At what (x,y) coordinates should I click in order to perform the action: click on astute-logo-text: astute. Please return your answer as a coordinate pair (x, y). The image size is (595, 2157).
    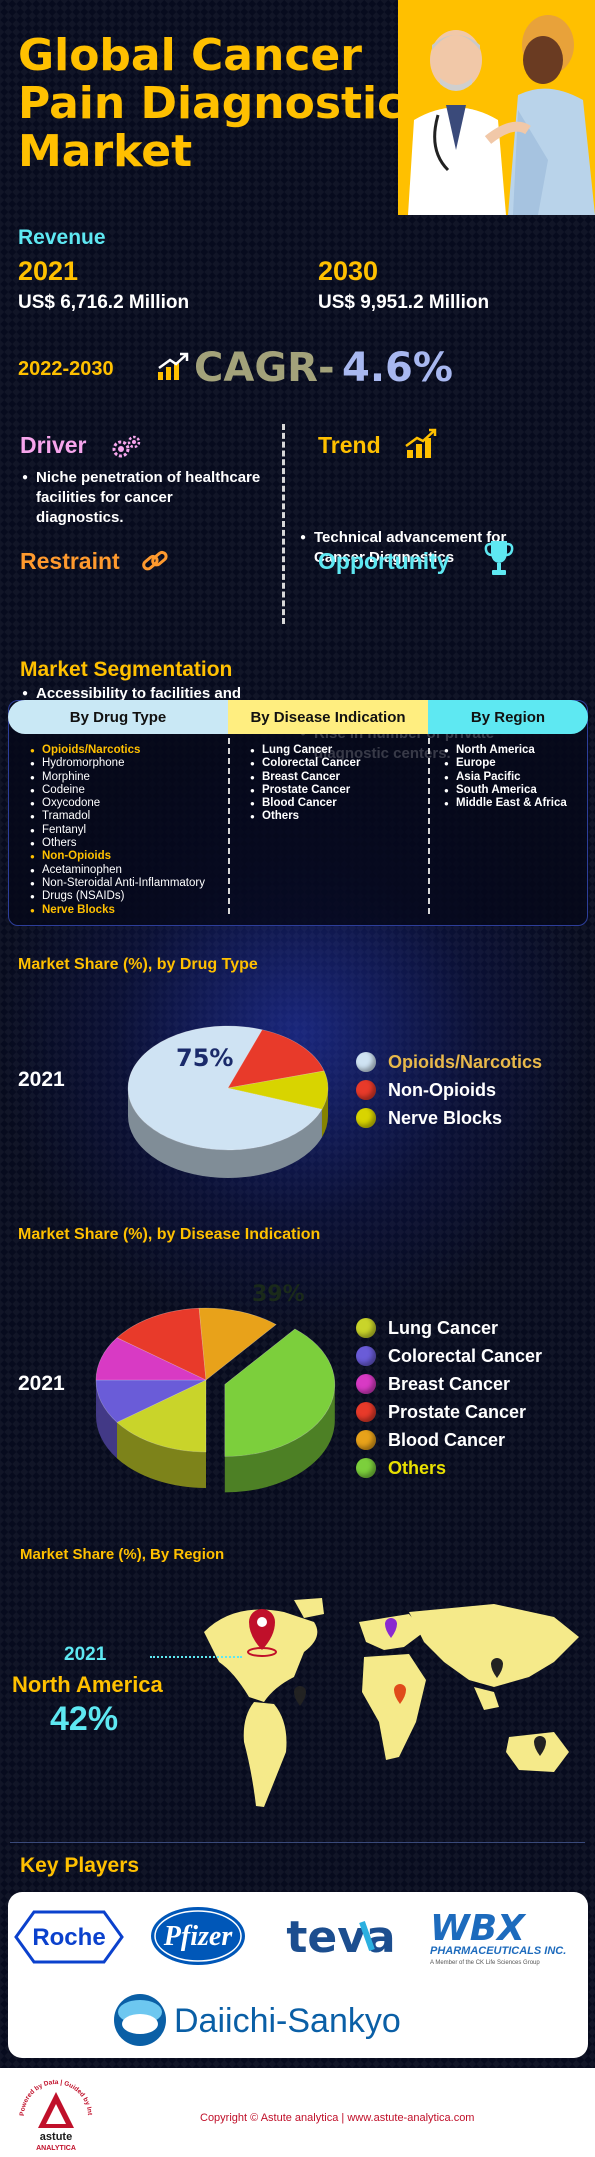
    Looking at the image, I should click on (56, 2137).